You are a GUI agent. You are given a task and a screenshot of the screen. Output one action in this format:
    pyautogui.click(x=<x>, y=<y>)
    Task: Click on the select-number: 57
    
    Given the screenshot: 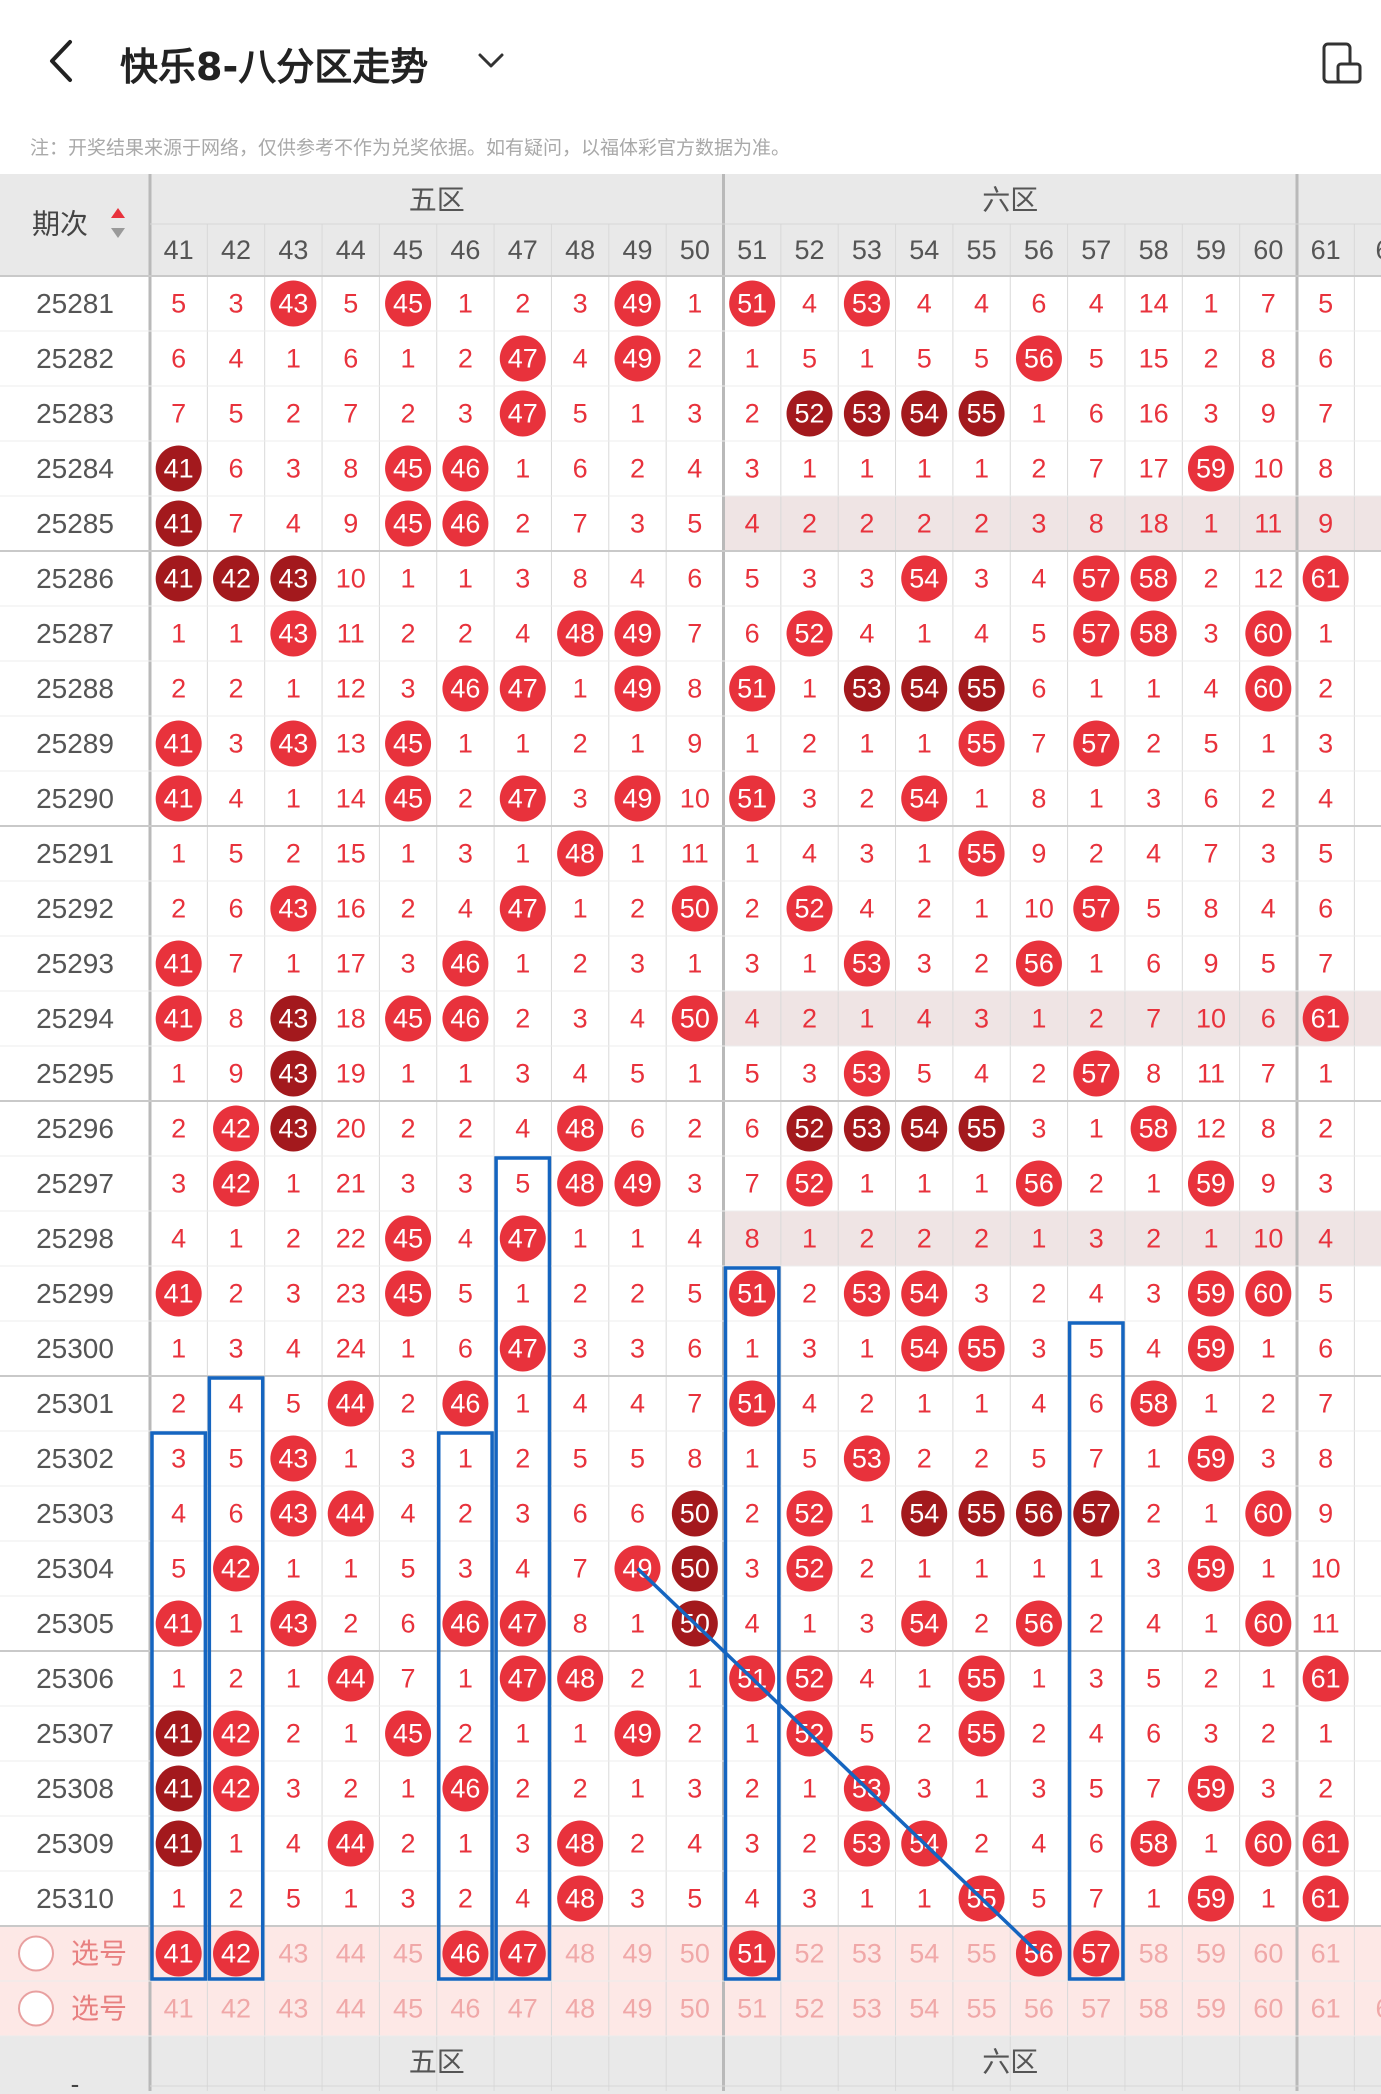 What is the action you would take?
    pyautogui.click(x=1096, y=2009)
    